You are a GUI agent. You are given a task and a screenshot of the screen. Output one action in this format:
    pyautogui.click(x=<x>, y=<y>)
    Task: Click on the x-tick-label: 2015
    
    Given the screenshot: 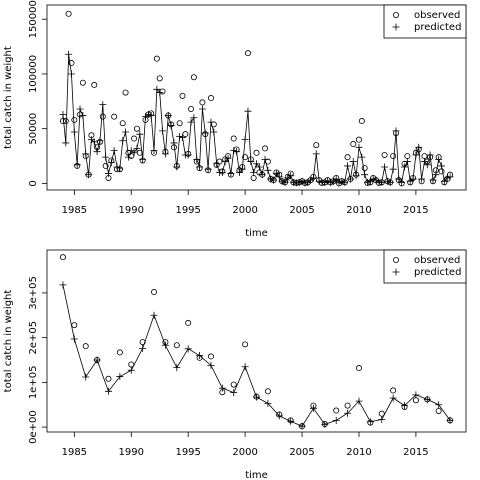 What is the action you would take?
    pyautogui.click(x=415, y=452)
    